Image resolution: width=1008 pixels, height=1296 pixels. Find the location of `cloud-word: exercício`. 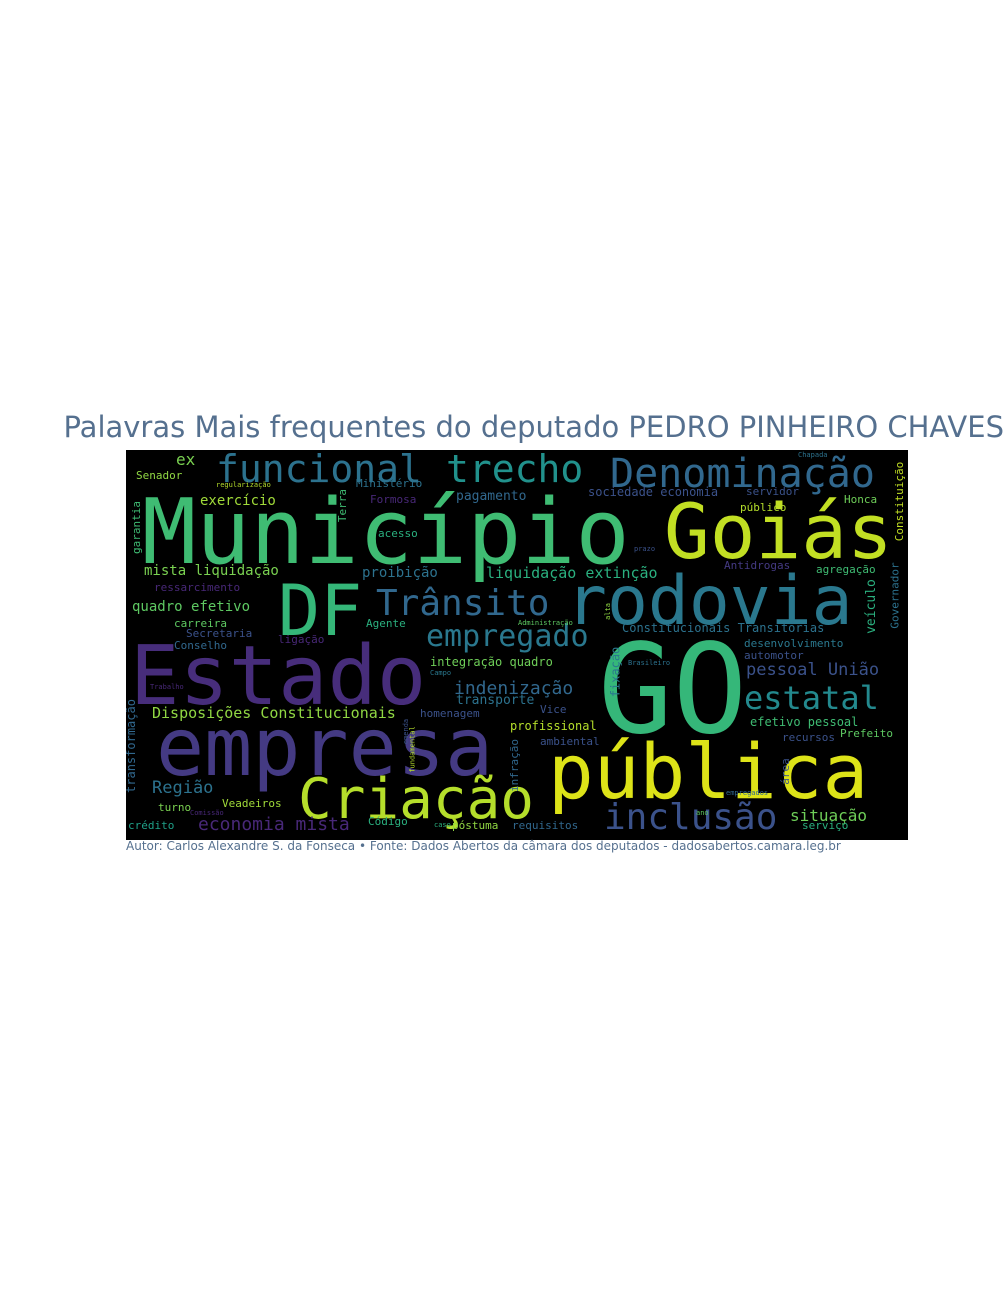

cloud-word: exercício is located at coordinates (238, 501).